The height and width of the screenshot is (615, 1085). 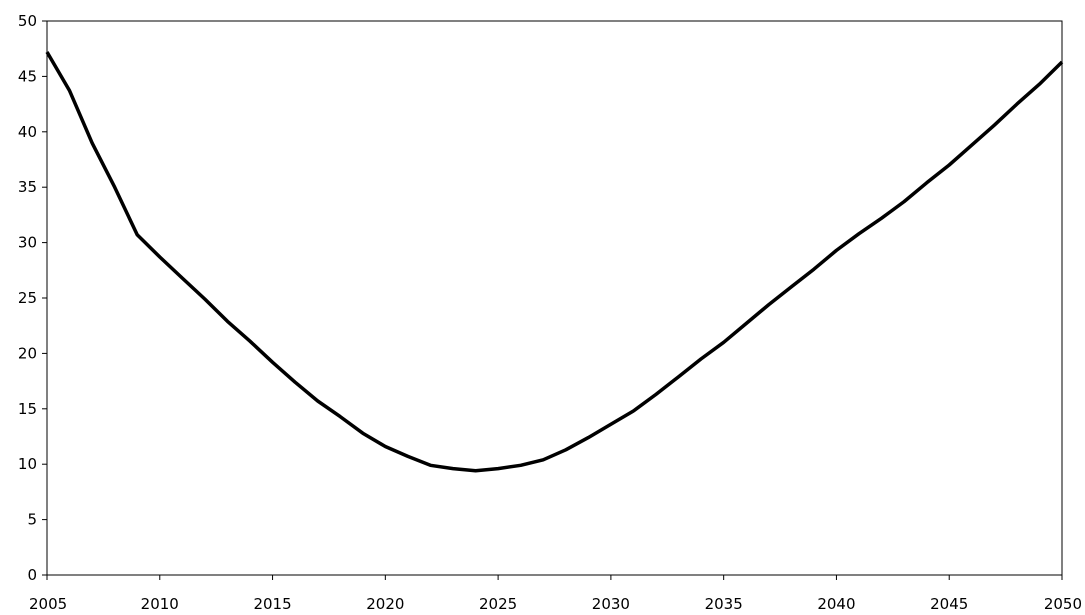 What do you see at coordinates (836, 604) in the screenshot?
I see `x-tick-label: 2040` at bounding box center [836, 604].